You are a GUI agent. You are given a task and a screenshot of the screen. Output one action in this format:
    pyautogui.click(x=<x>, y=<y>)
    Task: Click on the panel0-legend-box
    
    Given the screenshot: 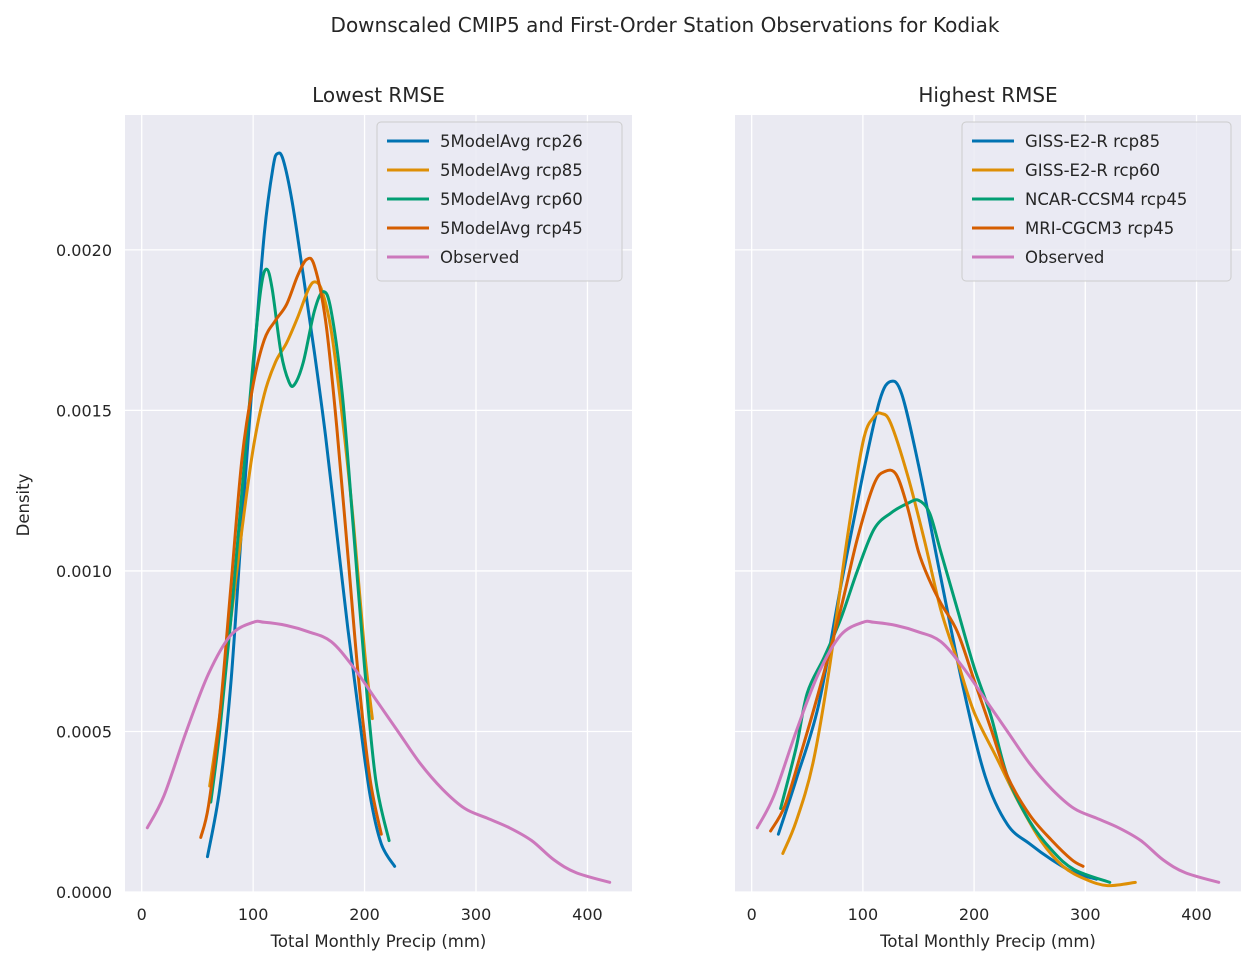 What is the action you would take?
    pyautogui.click(x=499, y=201)
    